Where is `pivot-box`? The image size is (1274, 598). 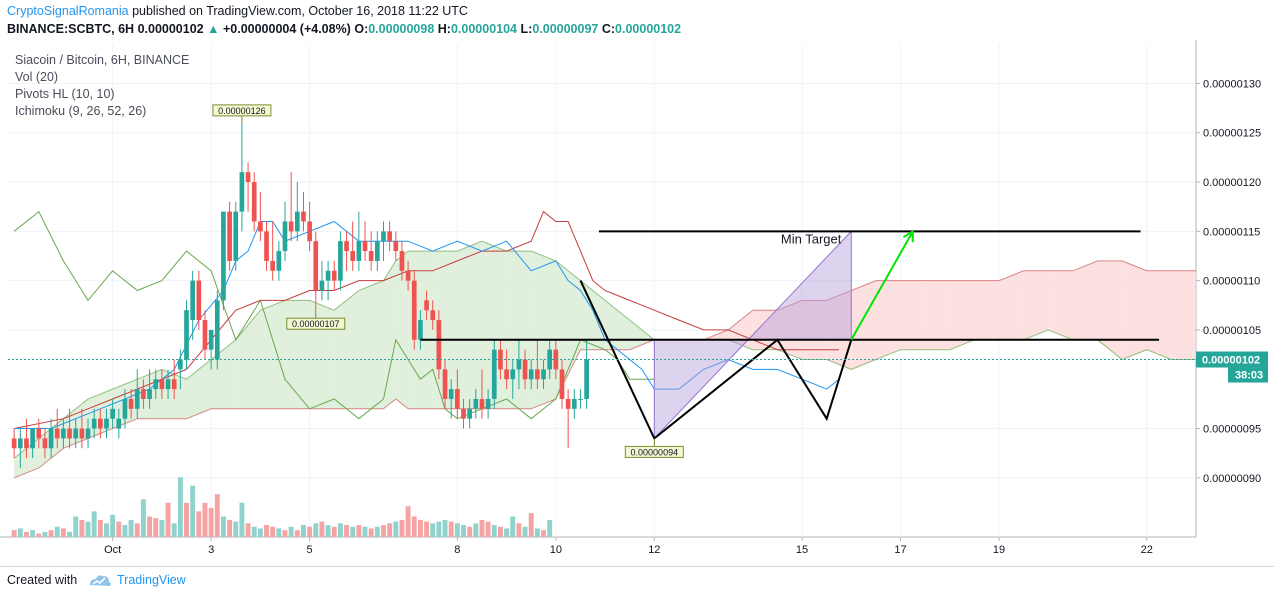 pivot-box is located at coordinates (654, 451).